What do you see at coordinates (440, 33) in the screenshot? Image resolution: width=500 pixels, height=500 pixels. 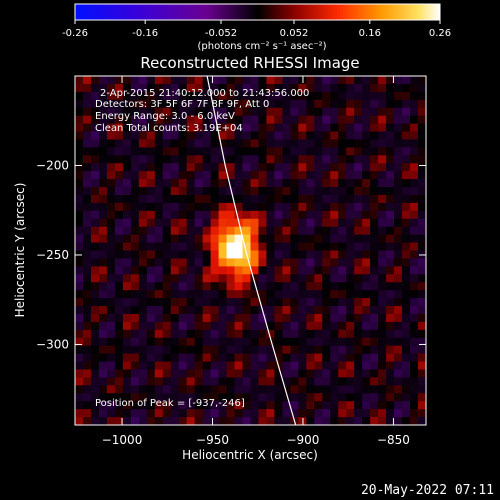 I see `colorbar-tick-label: 0.26` at bounding box center [440, 33].